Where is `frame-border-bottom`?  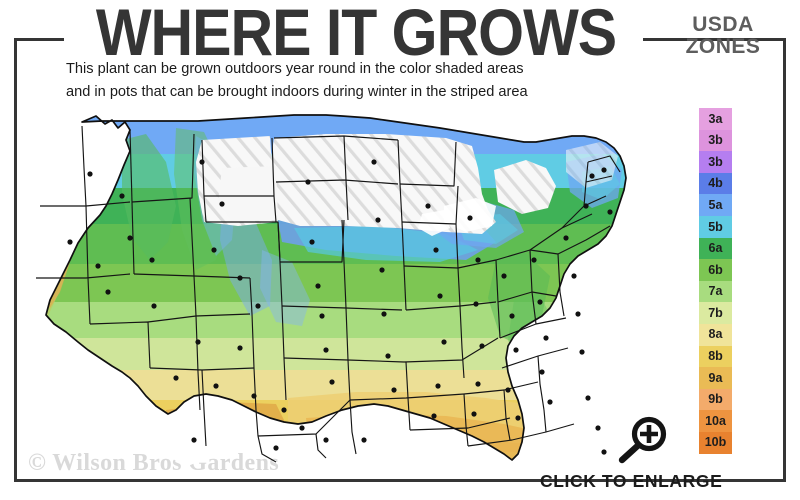 frame-border-bottom is located at coordinates (400, 480).